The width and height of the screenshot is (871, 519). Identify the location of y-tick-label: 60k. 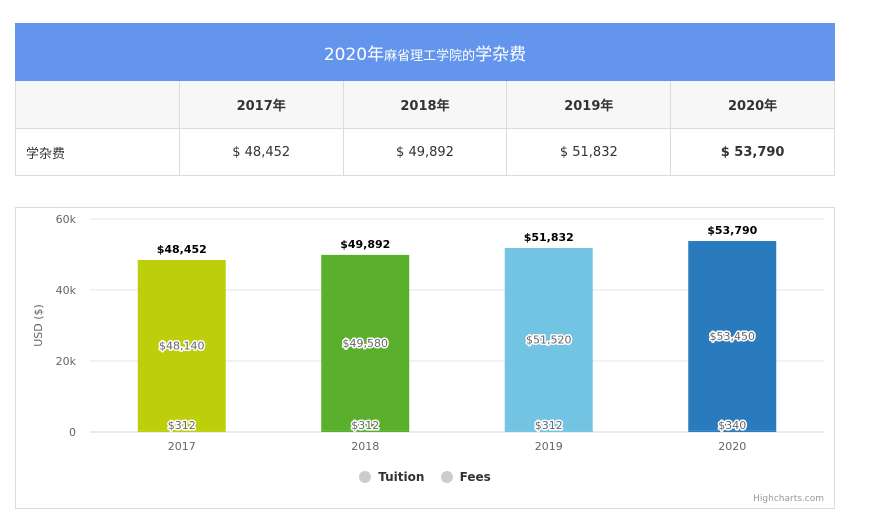
(66, 219).